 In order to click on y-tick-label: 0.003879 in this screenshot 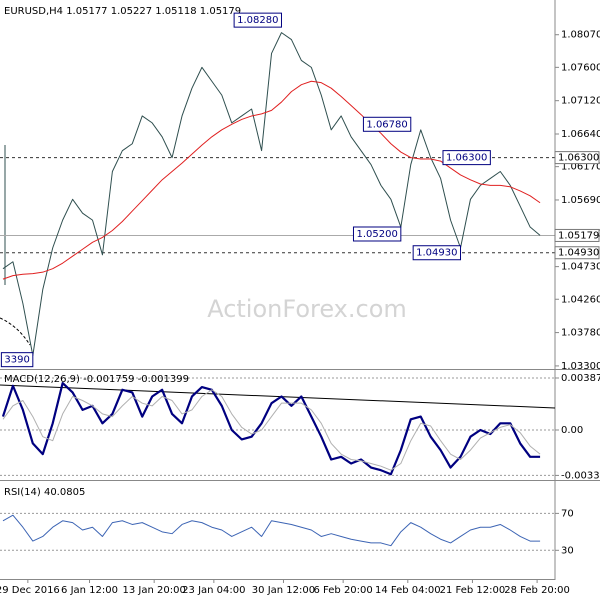, I will do `click(580, 378)`.